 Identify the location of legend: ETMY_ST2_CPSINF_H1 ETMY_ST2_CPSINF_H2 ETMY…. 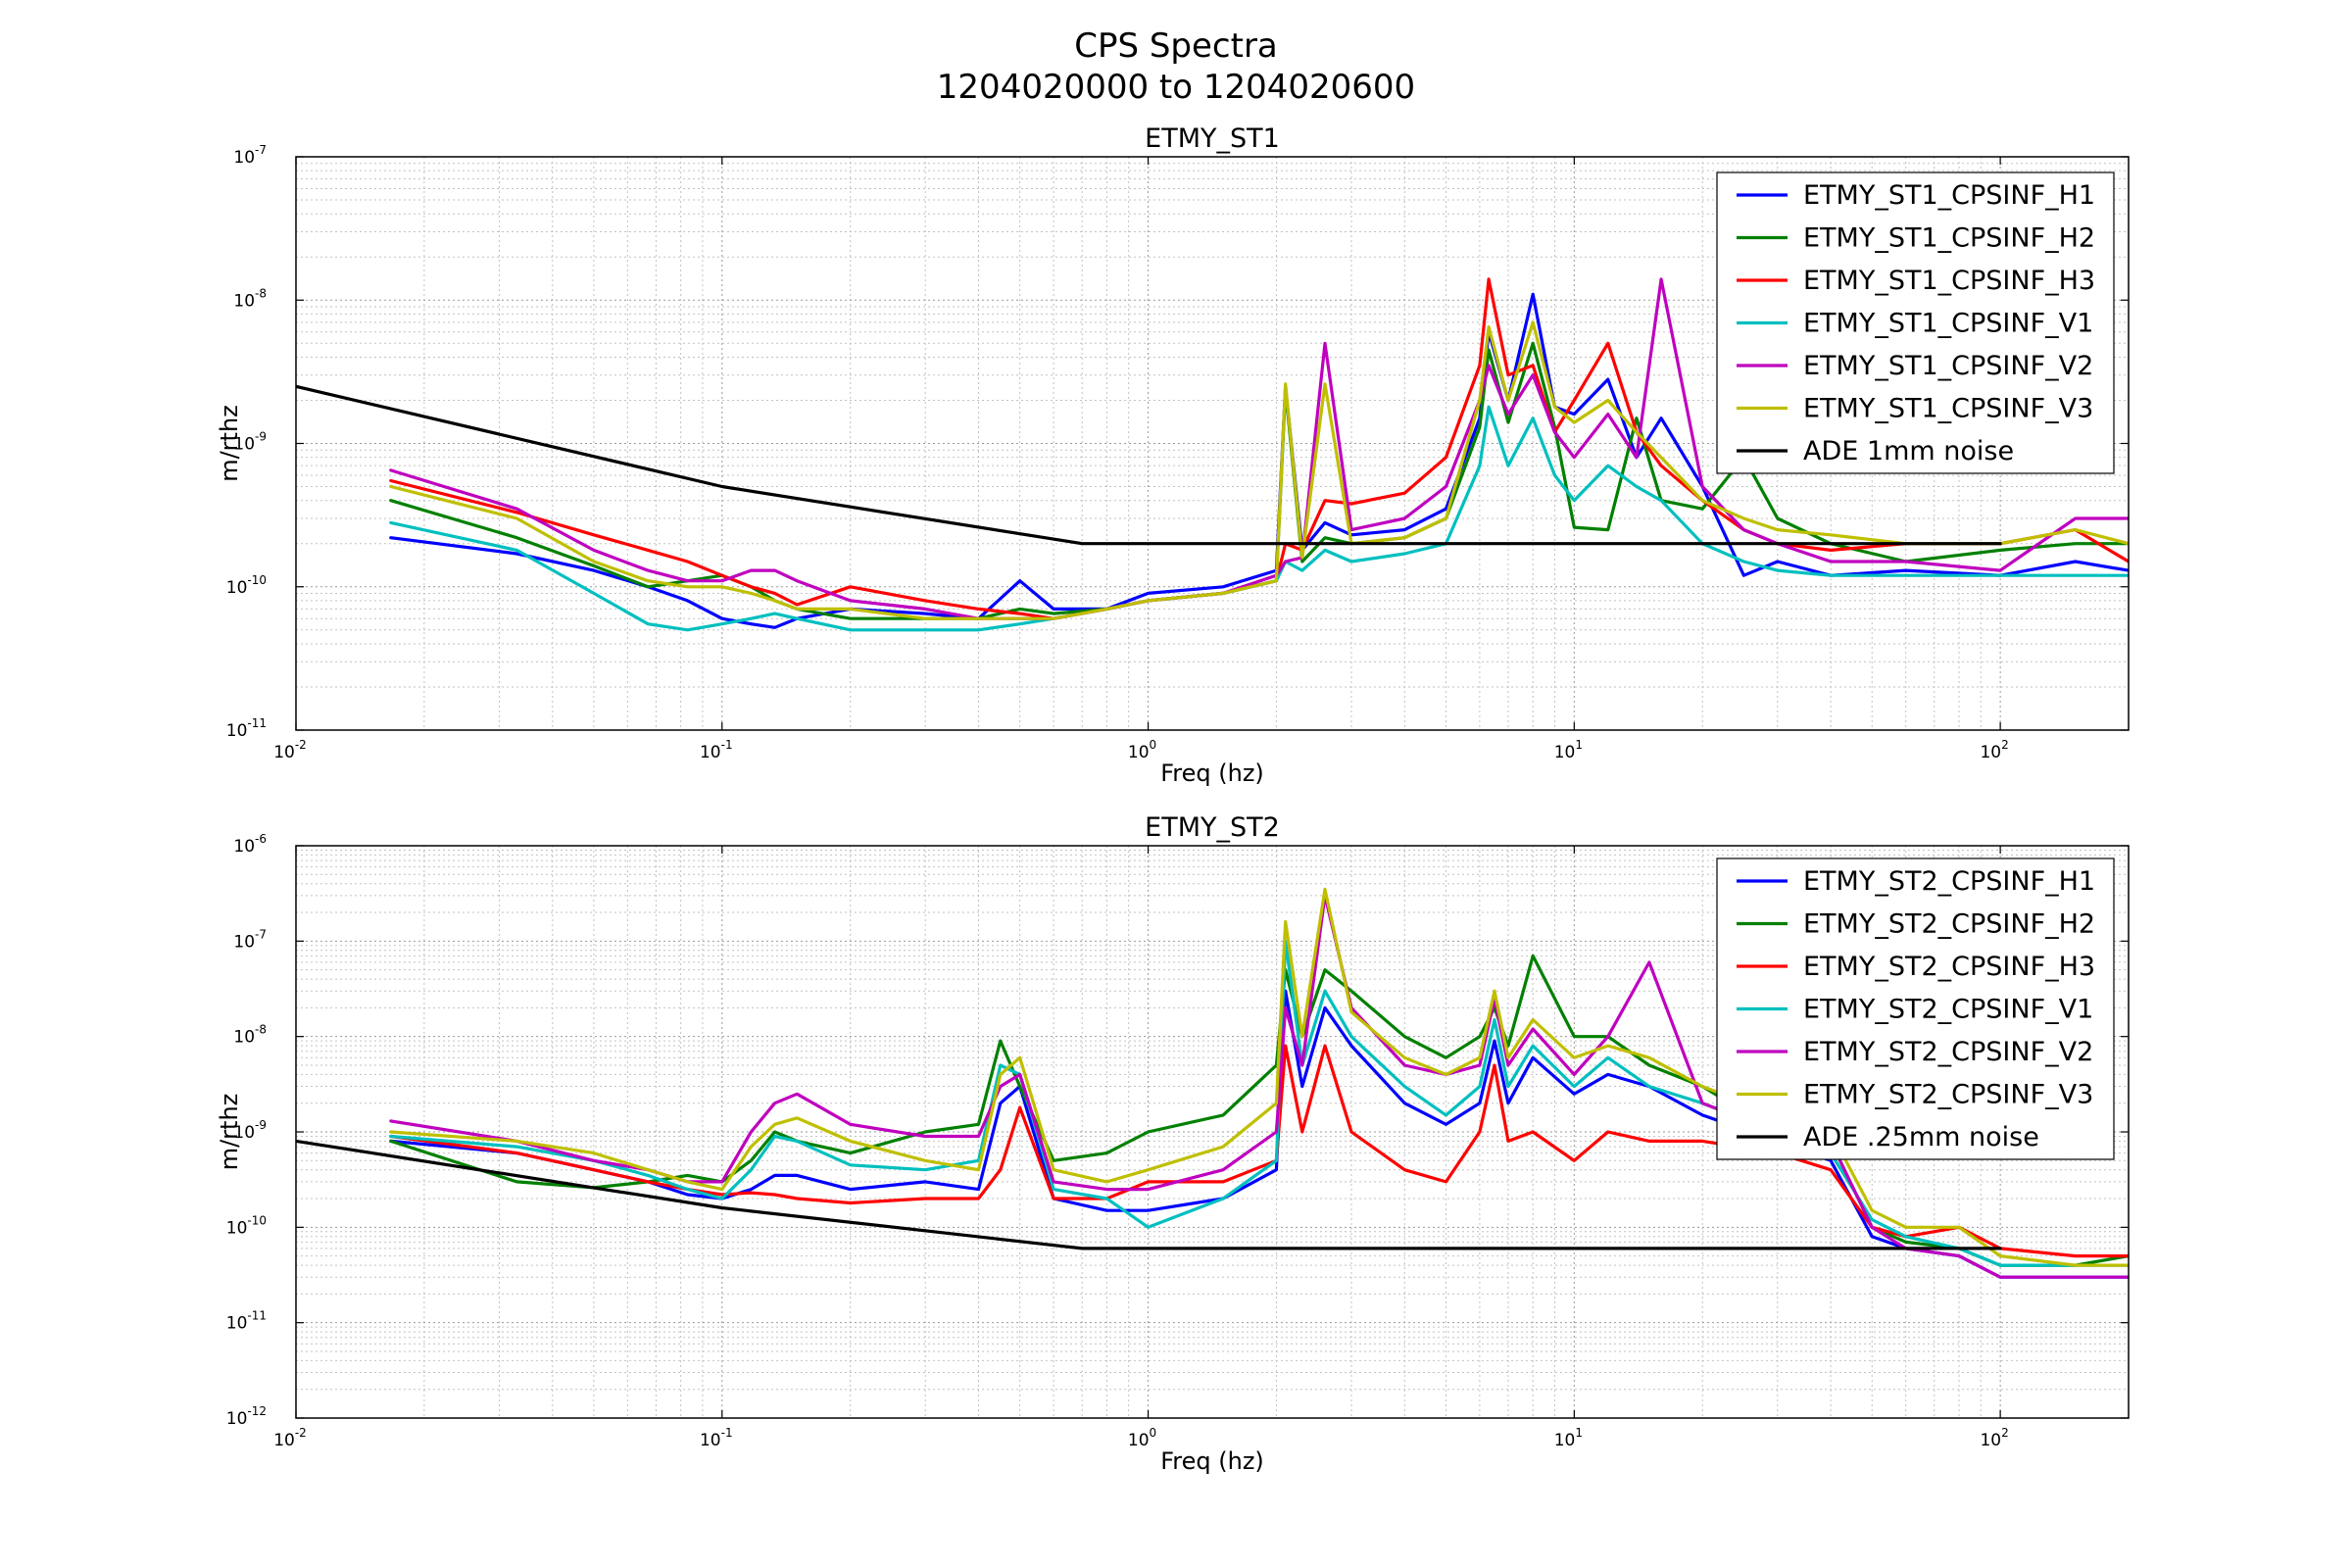
(1915, 1009).